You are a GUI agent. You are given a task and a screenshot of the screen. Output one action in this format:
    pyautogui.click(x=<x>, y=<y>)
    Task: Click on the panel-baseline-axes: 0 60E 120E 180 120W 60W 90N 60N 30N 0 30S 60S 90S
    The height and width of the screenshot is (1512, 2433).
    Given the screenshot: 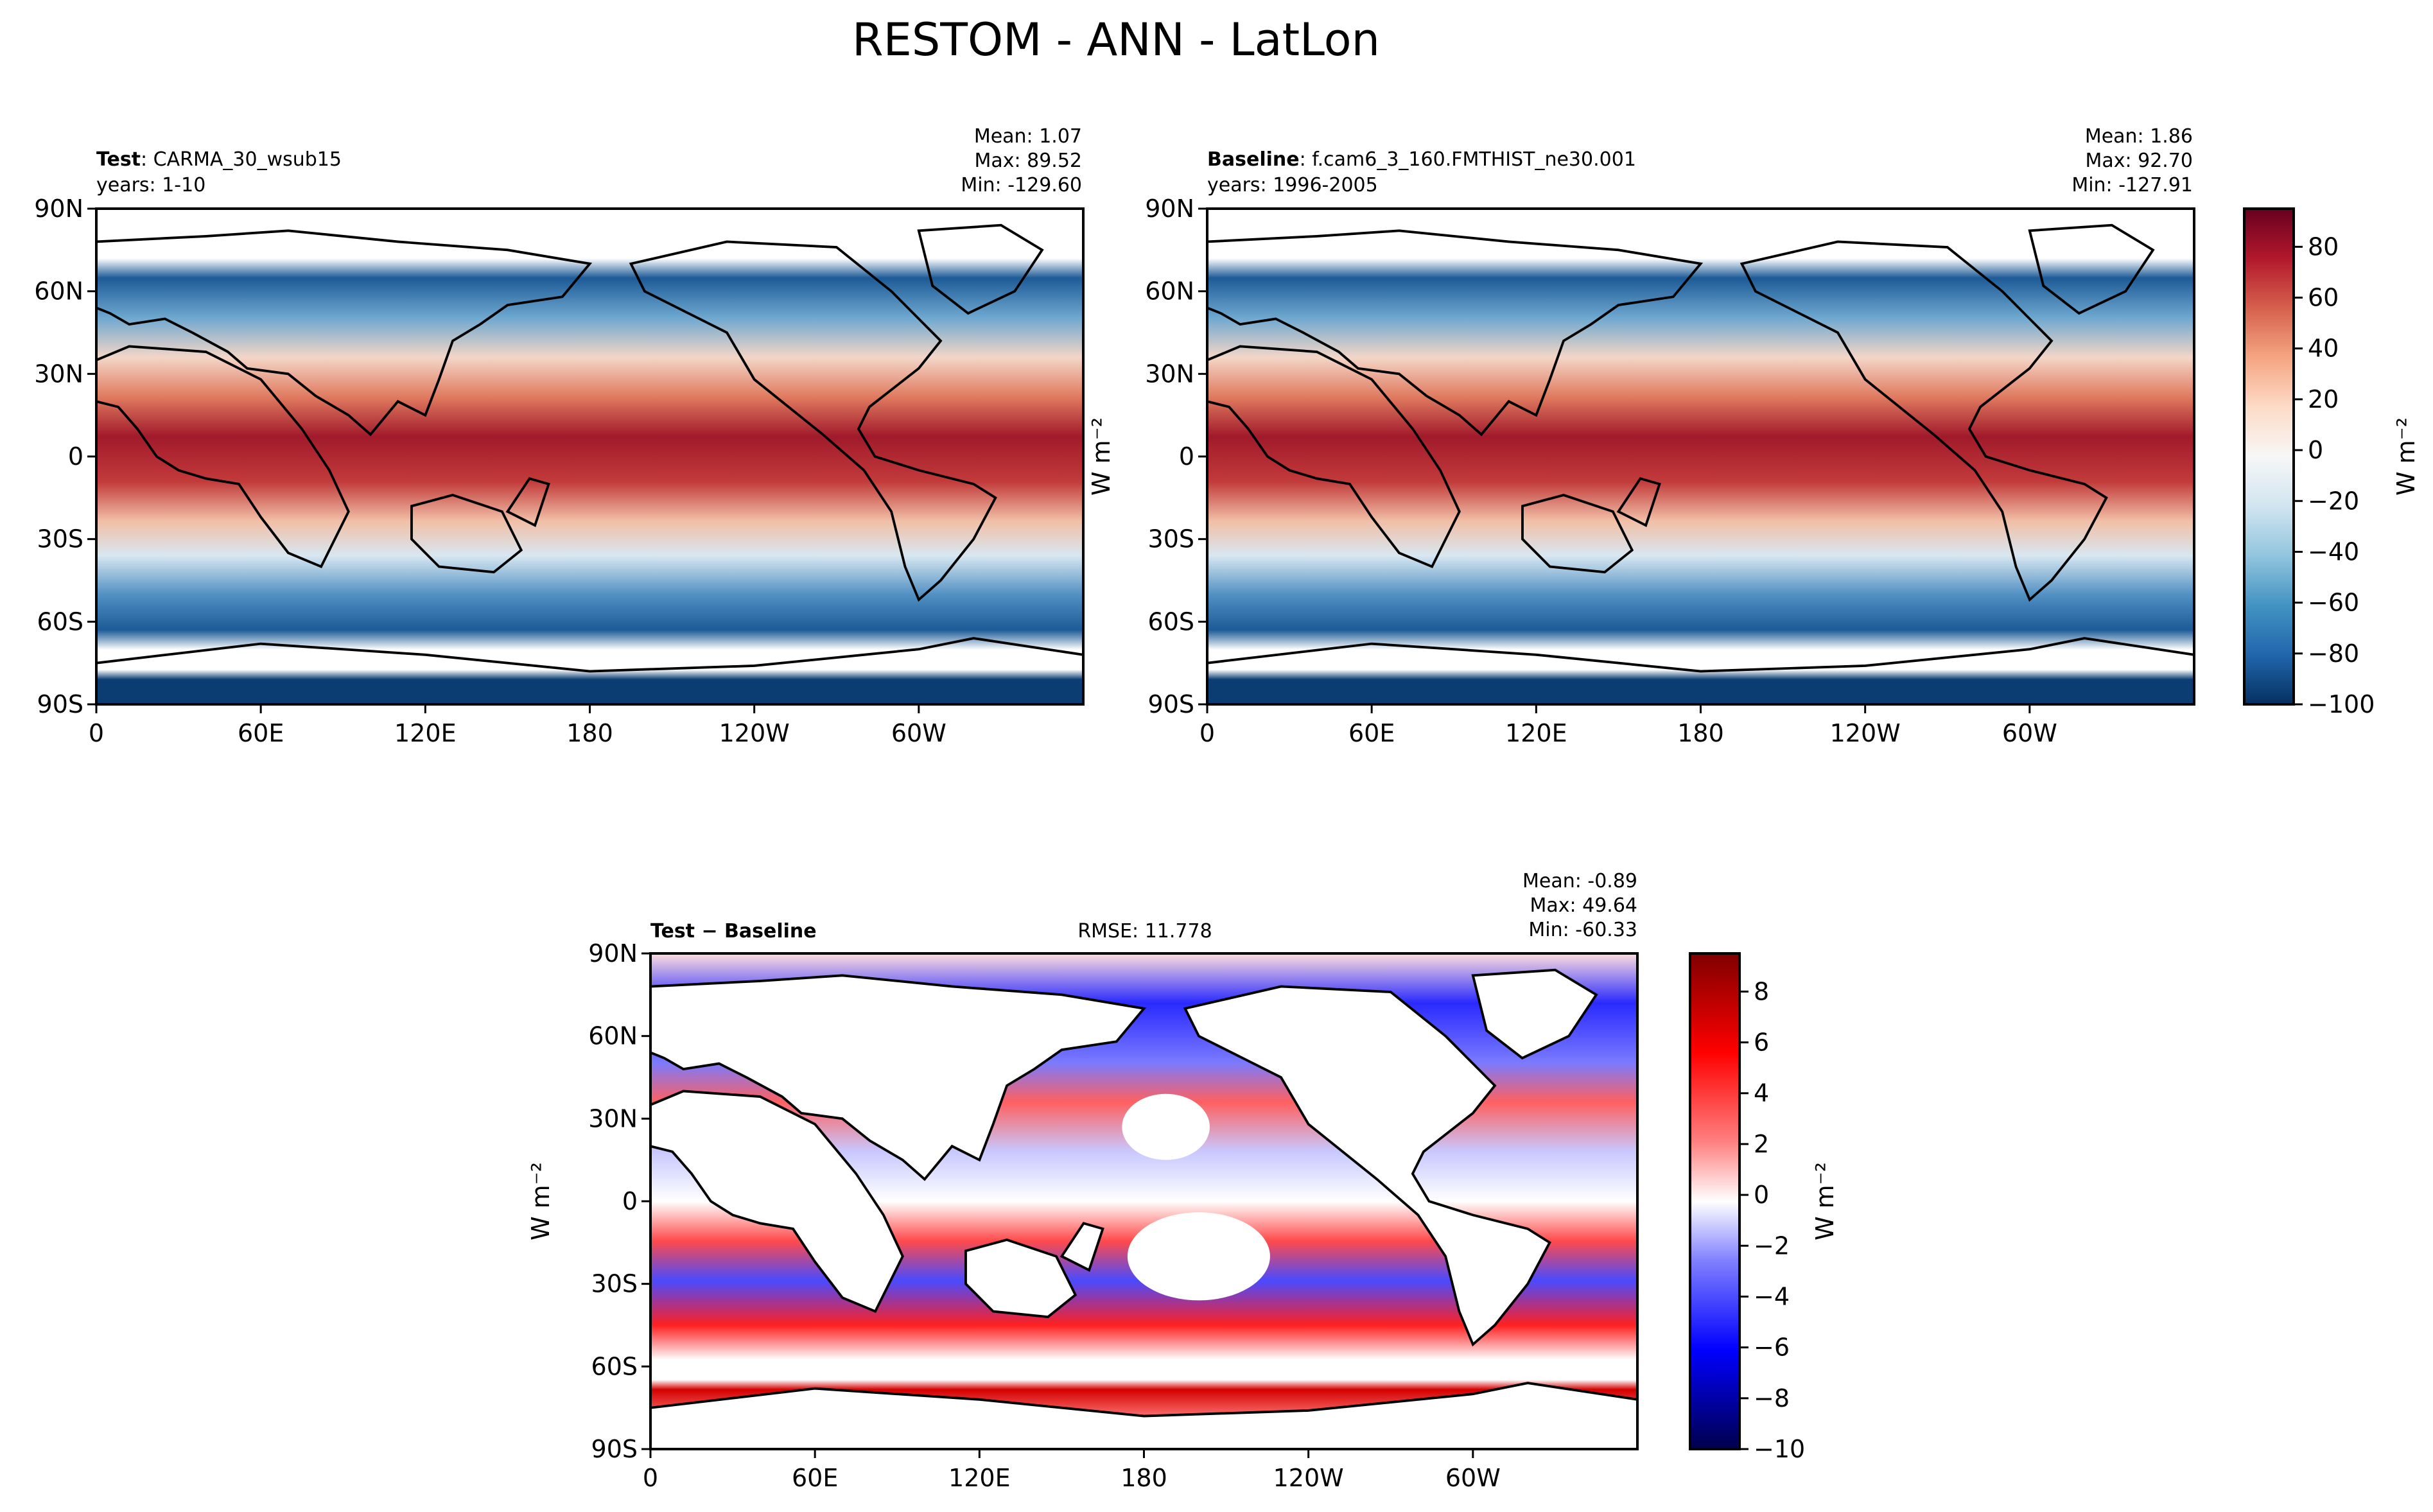 What is the action you would take?
    pyautogui.click(x=1601, y=471)
    